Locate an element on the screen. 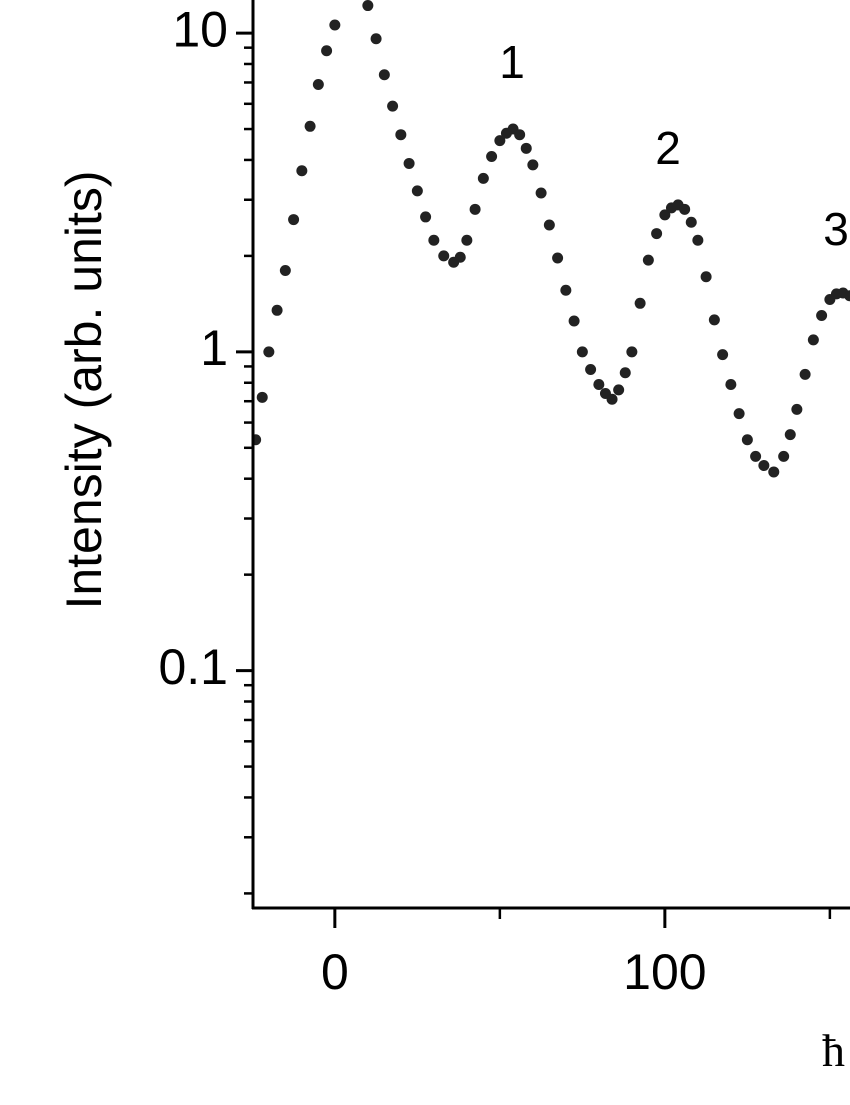  y-tick-label: 10 is located at coordinates (200, 29).